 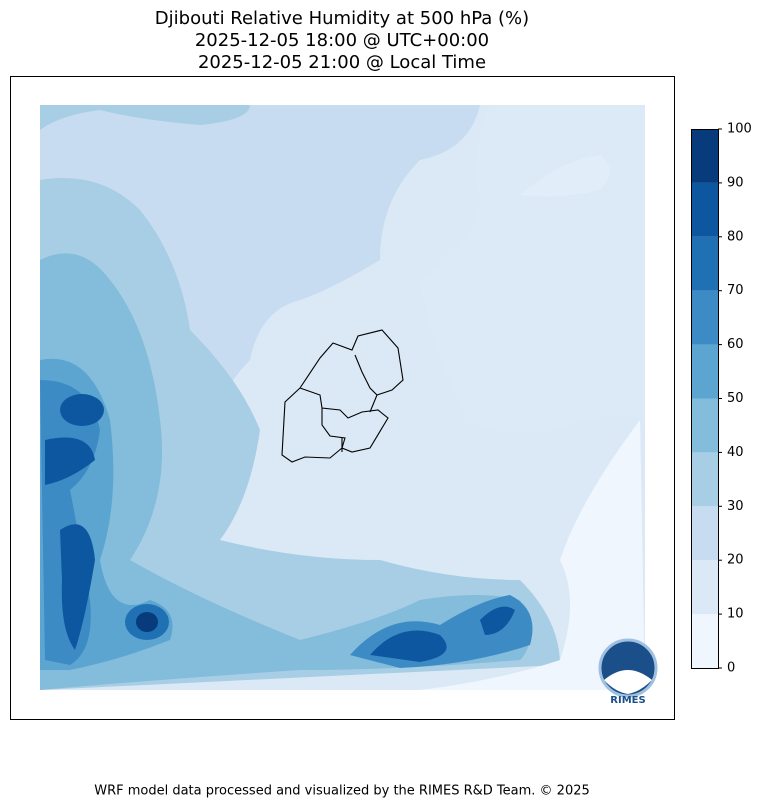 What do you see at coordinates (628, 682) in the screenshot?
I see `logo-wave` at bounding box center [628, 682].